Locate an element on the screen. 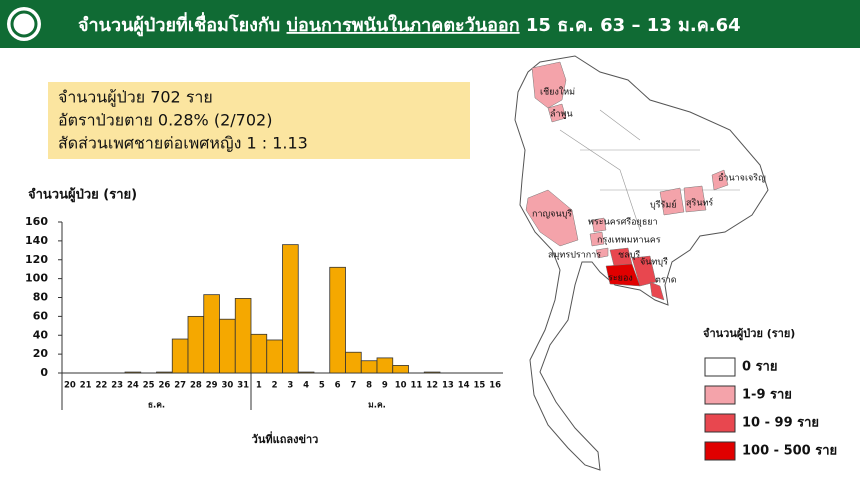 The image size is (860, 484). province-label: อำนาจเจริญ is located at coordinates (742, 178).